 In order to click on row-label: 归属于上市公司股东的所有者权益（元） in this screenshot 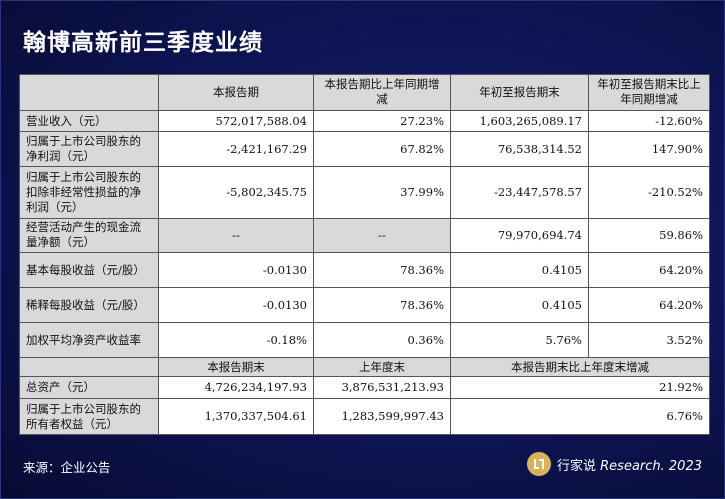, I will do `click(89, 416)`.